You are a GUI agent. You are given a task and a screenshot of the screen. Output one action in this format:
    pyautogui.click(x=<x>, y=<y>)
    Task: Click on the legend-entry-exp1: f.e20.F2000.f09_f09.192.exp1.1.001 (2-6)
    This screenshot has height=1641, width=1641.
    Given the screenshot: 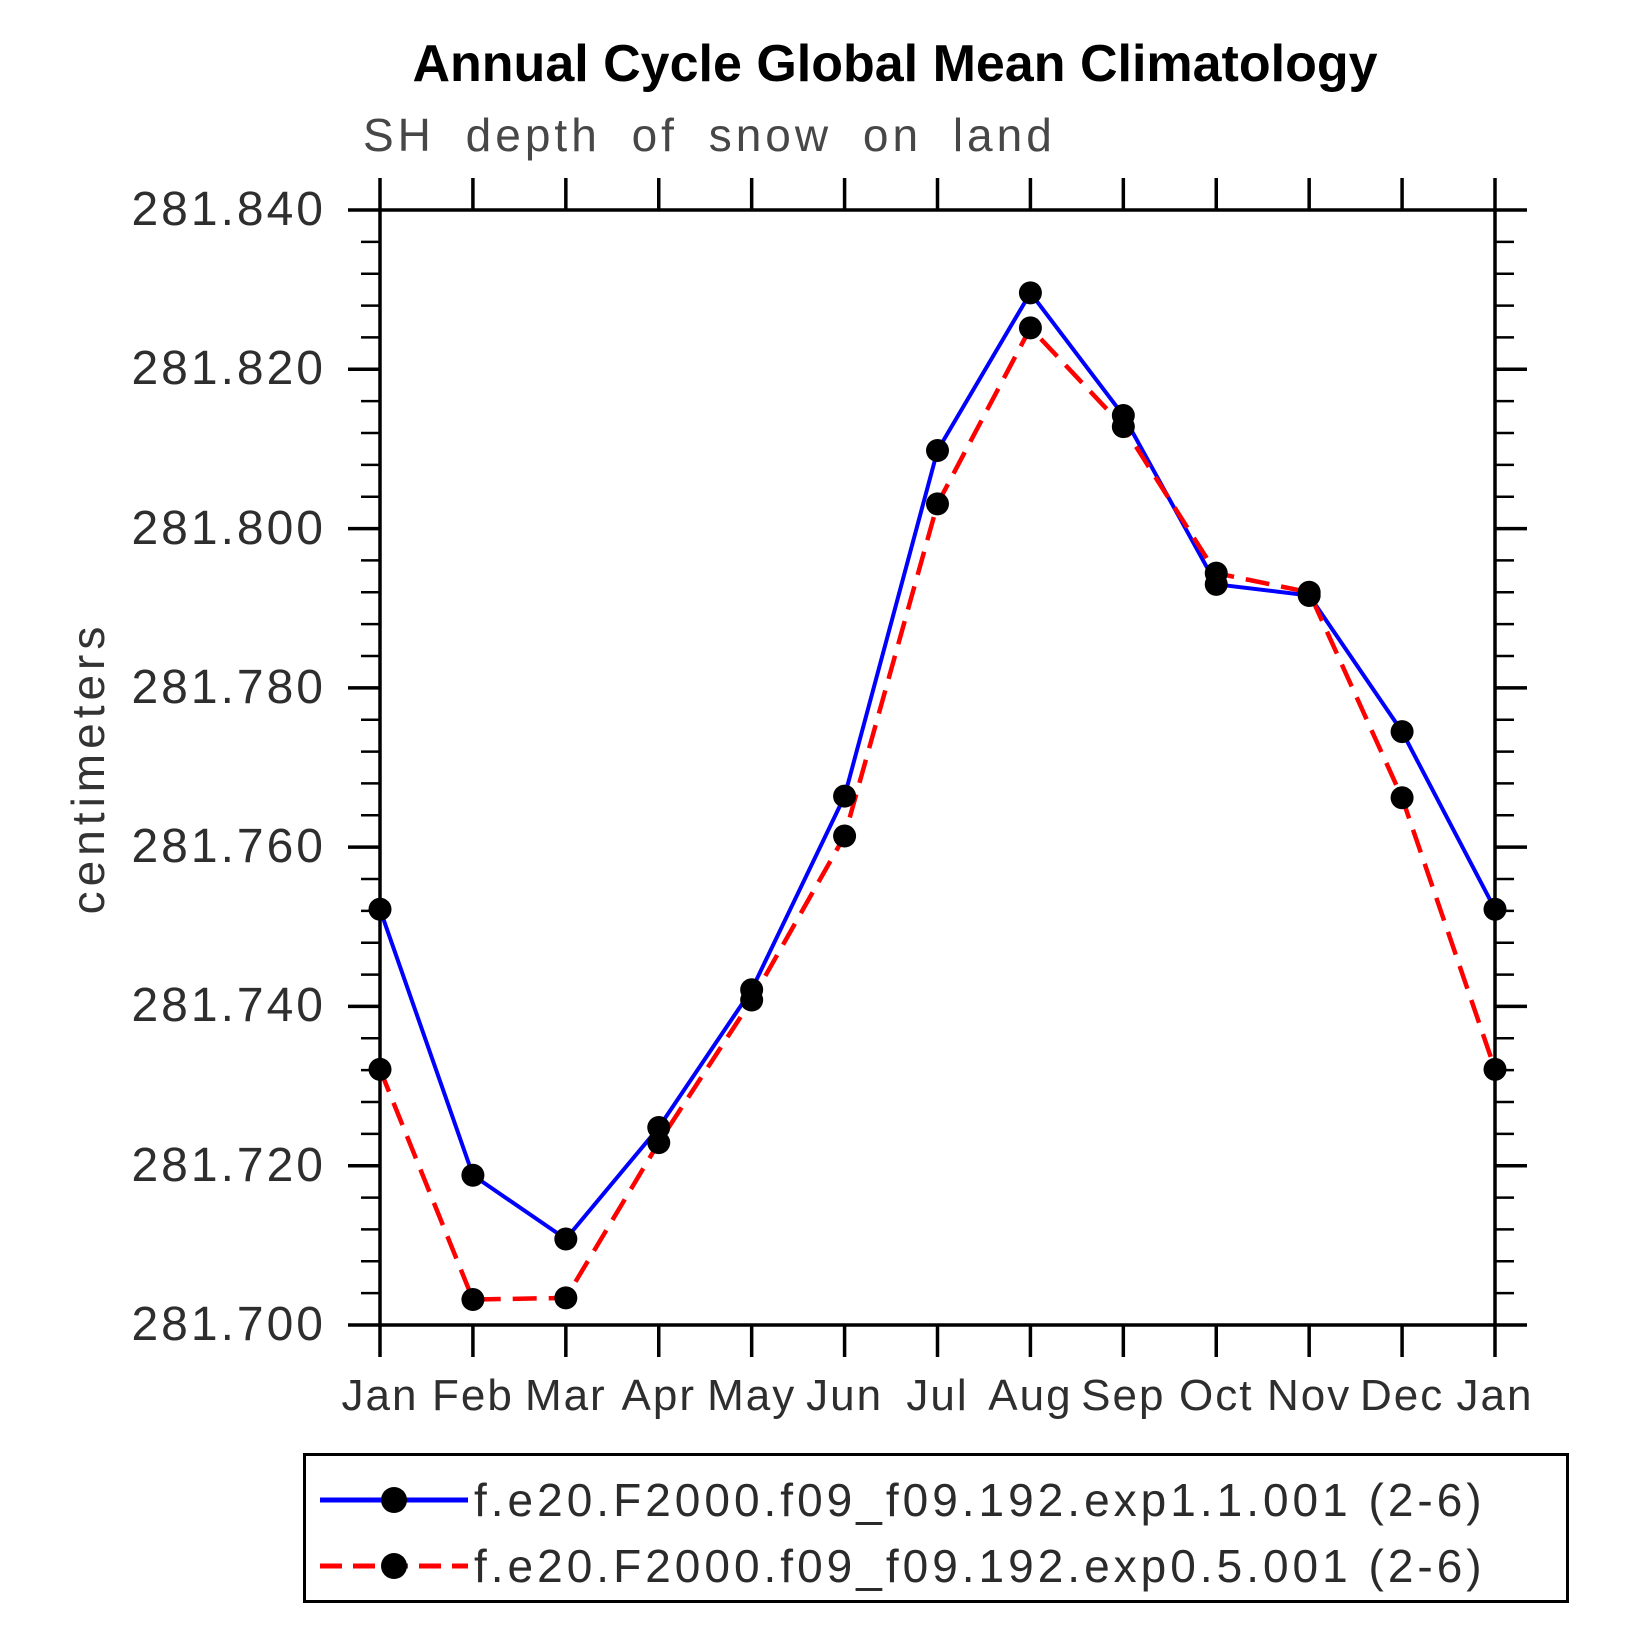 What is the action you would take?
    pyautogui.click(x=902, y=1500)
    